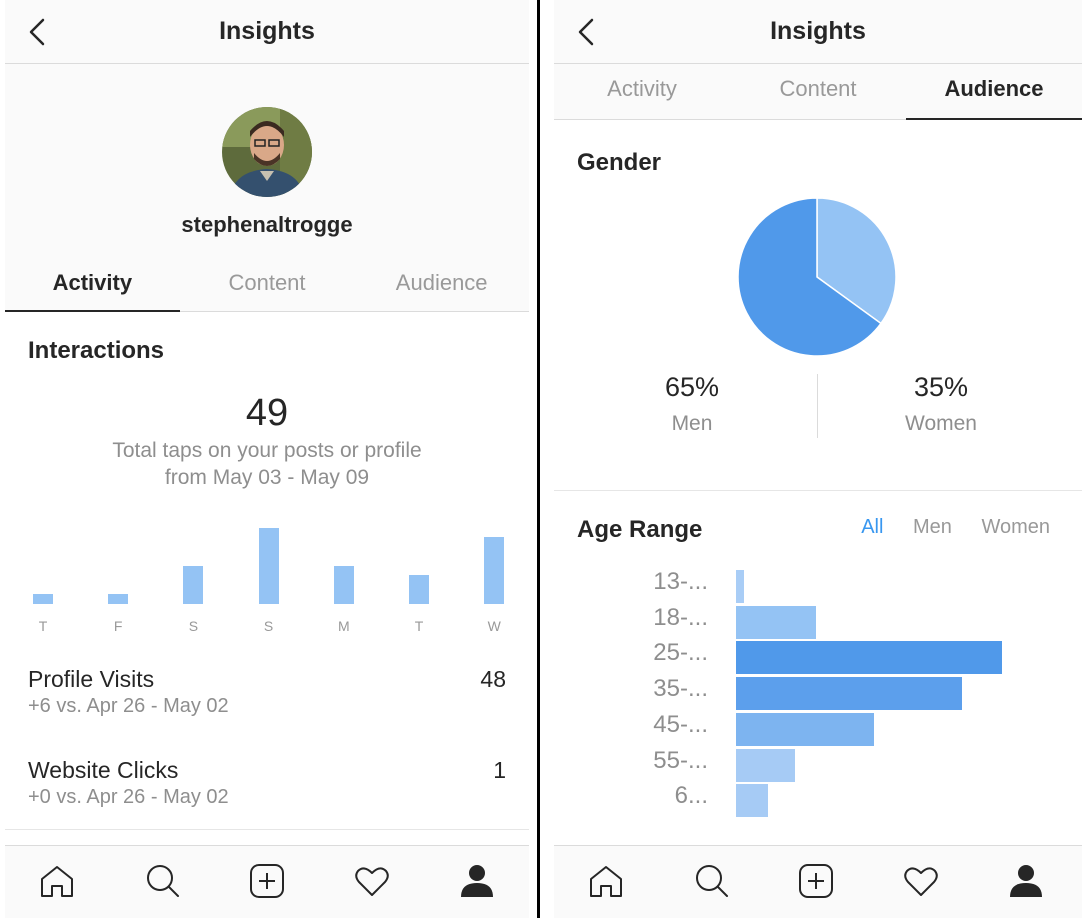 This screenshot has height=918, width=1082. I want to click on profile-visits-row: Profile Visits 48 +6 vs. Apr 26 - May 02, so click(267, 692).